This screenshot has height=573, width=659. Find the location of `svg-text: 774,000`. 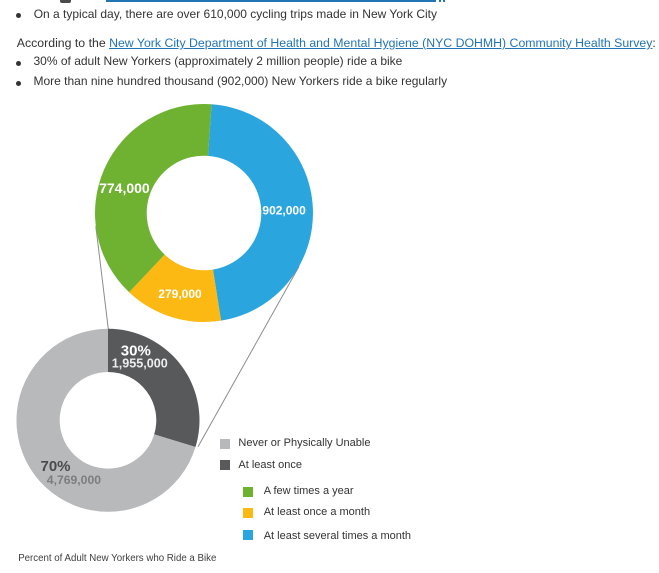

svg-text: 774,000 is located at coordinates (124, 188).